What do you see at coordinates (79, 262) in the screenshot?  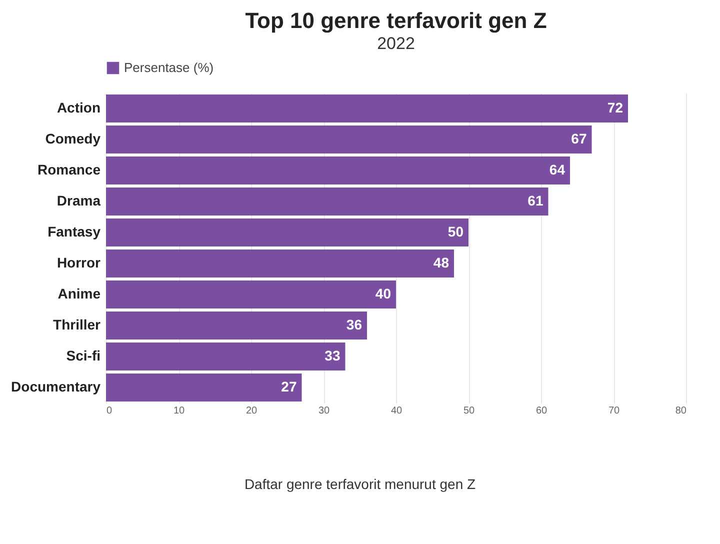 I see `y-tick-label: Horror` at bounding box center [79, 262].